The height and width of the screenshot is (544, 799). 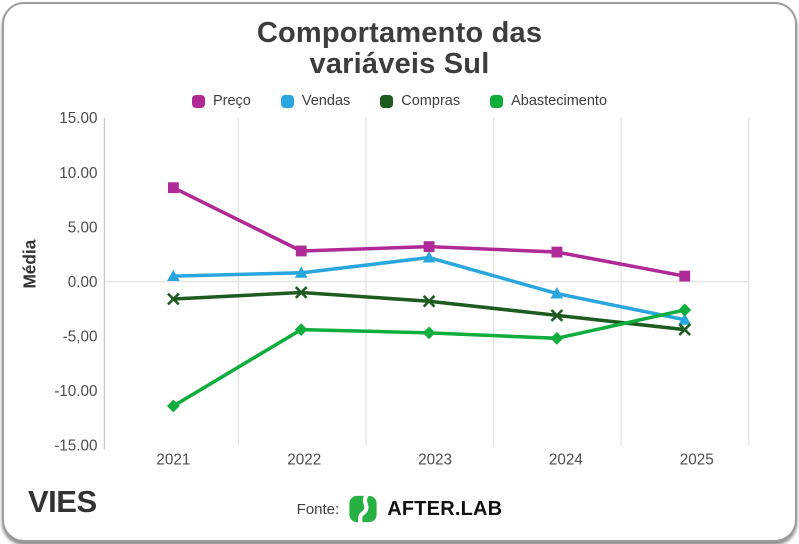 I want to click on x-tick-label: 2023, so click(x=435, y=460).